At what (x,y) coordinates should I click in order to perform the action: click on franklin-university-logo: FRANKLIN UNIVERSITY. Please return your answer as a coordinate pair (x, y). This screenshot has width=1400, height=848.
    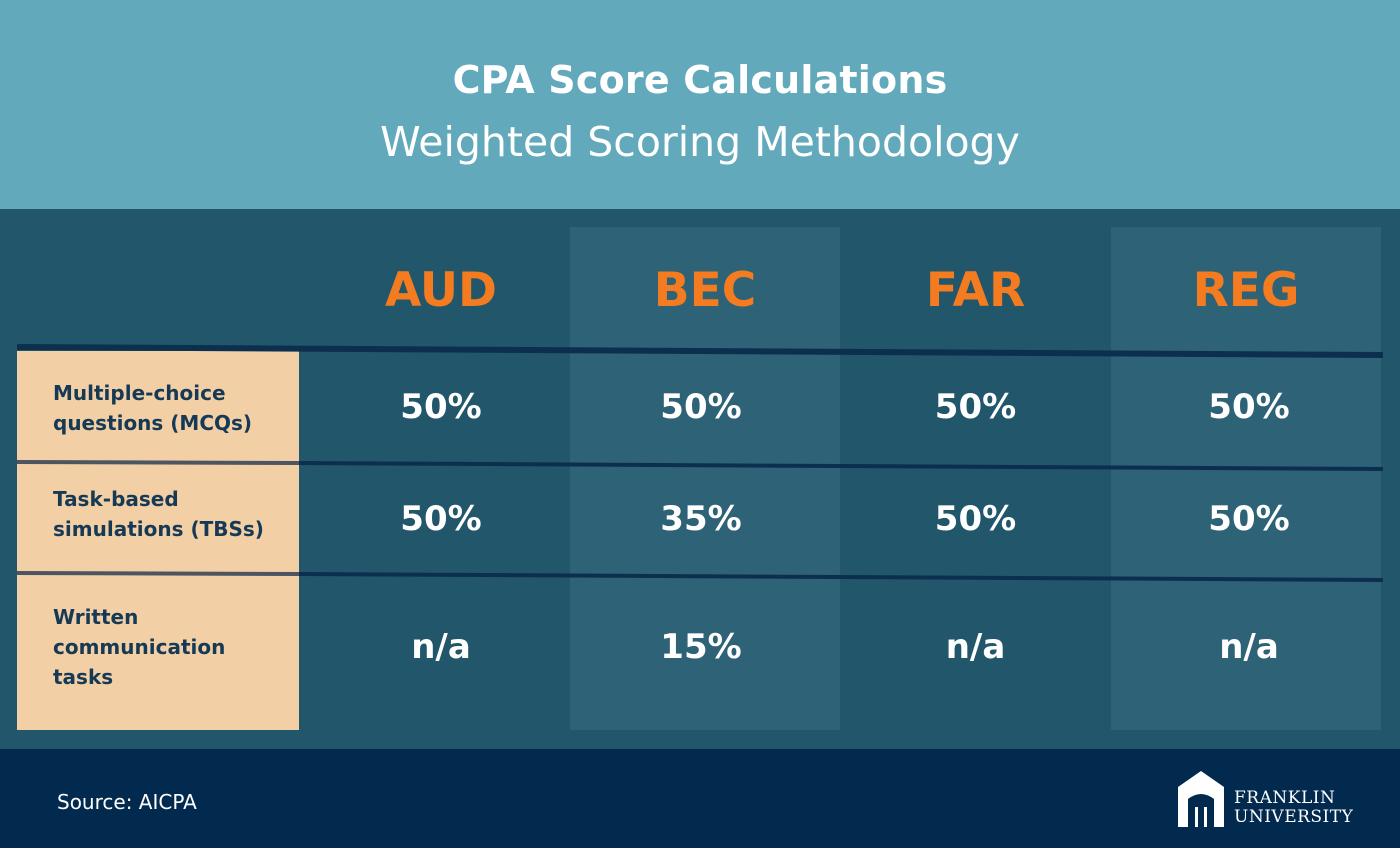
    Looking at the image, I should click on (1266, 799).